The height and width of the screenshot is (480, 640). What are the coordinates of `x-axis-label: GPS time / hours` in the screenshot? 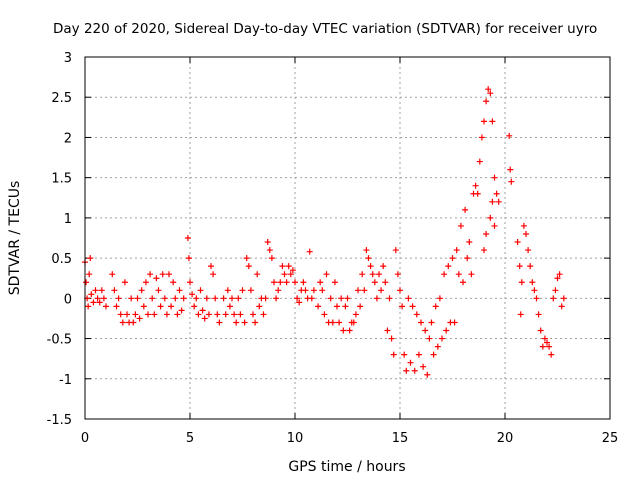 It's located at (346, 467).